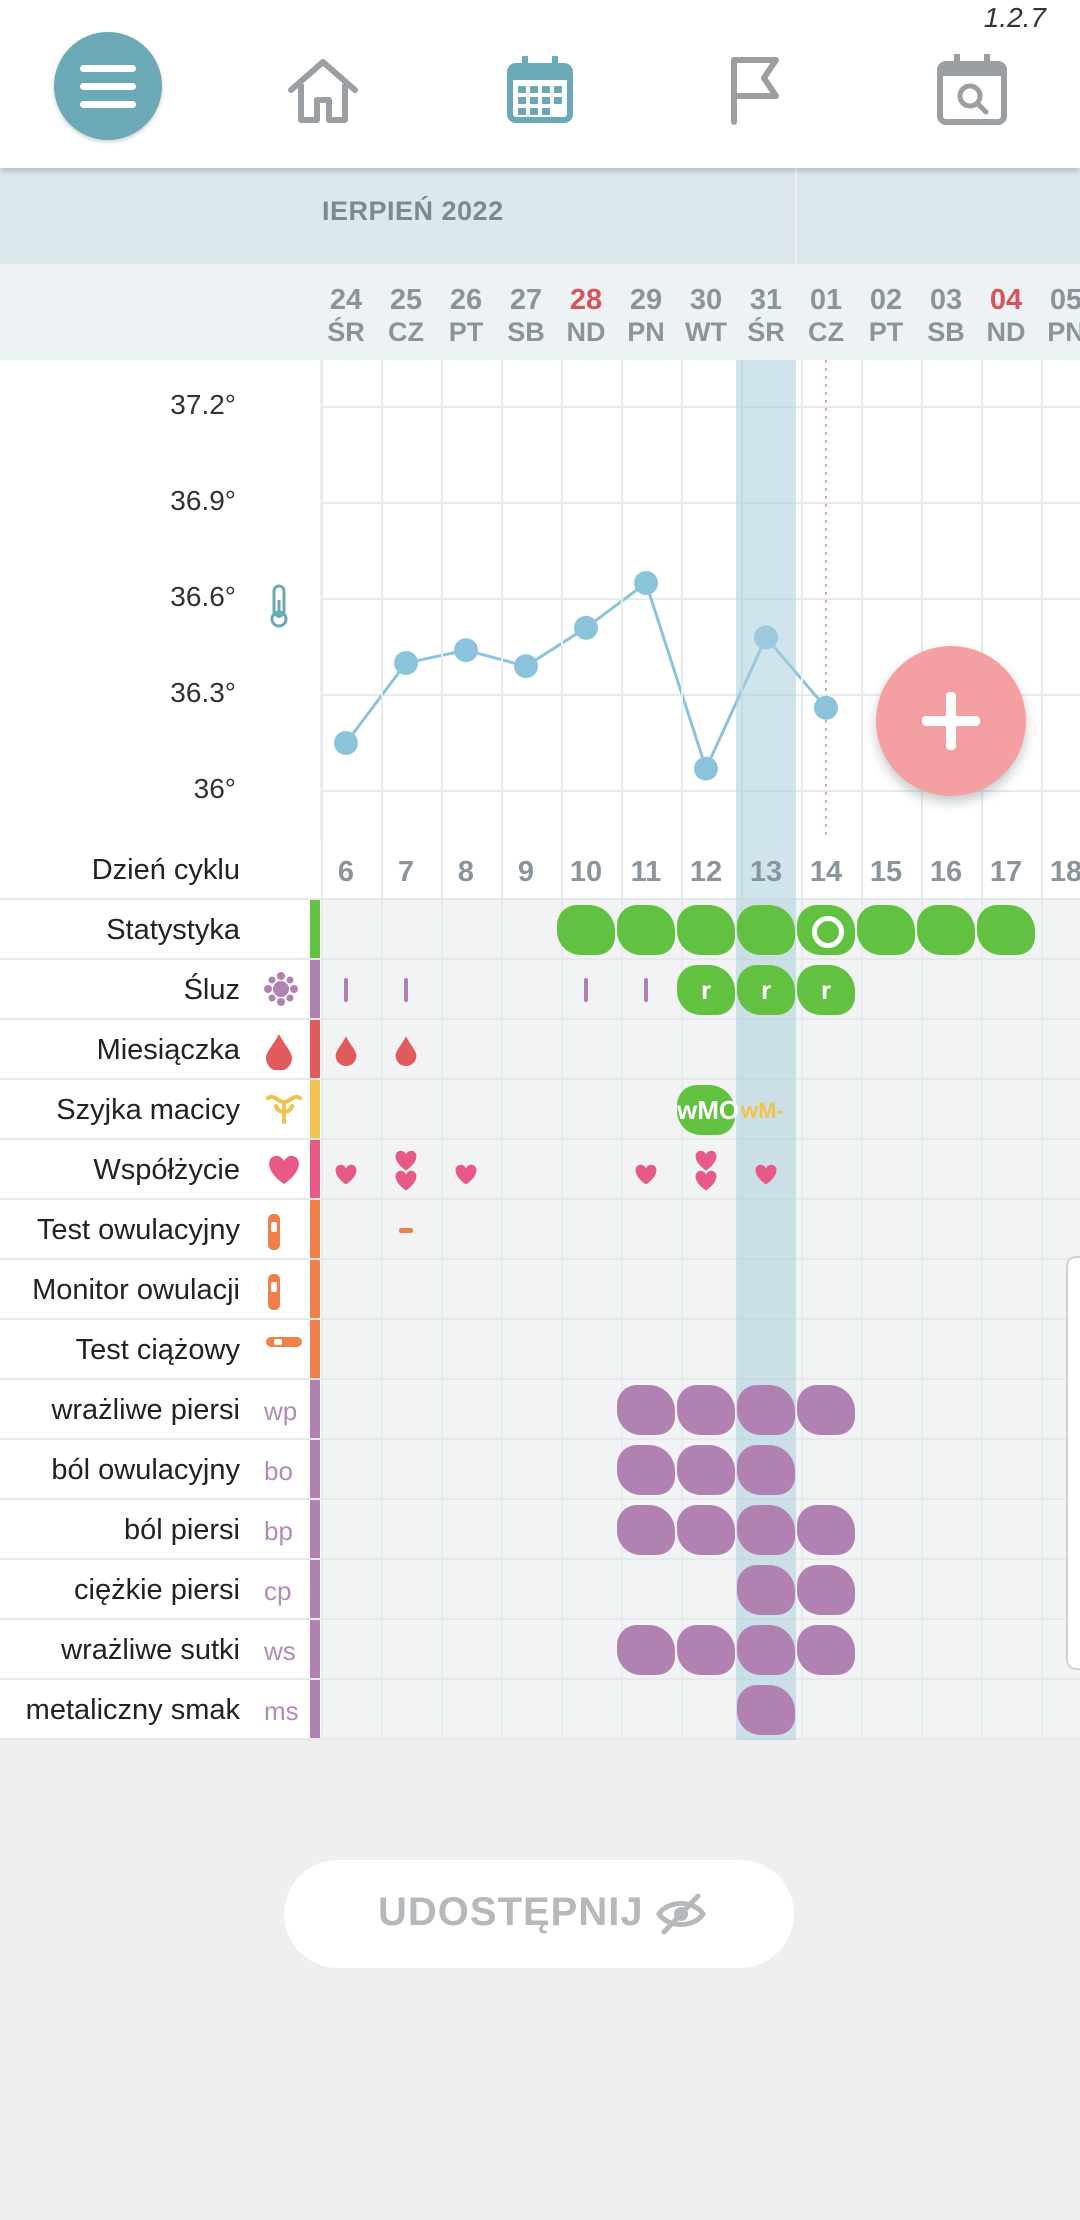 The width and height of the screenshot is (1080, 2220). Describe the element at coordinates (203, 596) in the screenshot. I see `temperature-label: 36.6°` at that location.